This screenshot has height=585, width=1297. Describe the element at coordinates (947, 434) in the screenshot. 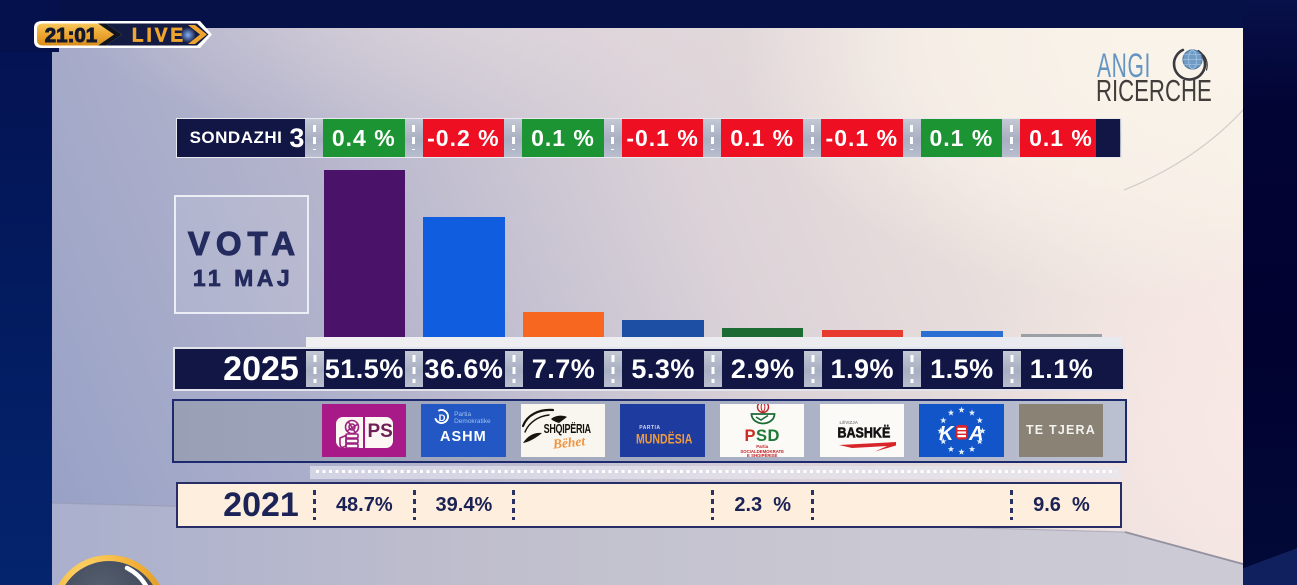

I see `svg-text: K` at that location.